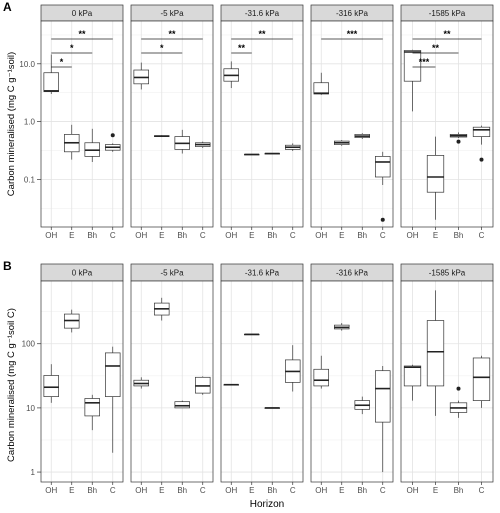 Image resolution: width=500 pixels, height=513 pixels. Describe the element at coordinates (30, 408) in the screenshot. I see `y-tick-label: 10` at that location.